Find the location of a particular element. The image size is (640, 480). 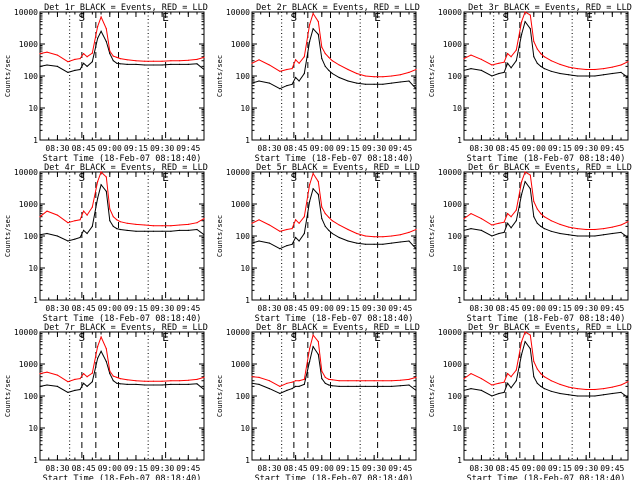

y-tick-label: 10000 is located at coordinates (450, 12).